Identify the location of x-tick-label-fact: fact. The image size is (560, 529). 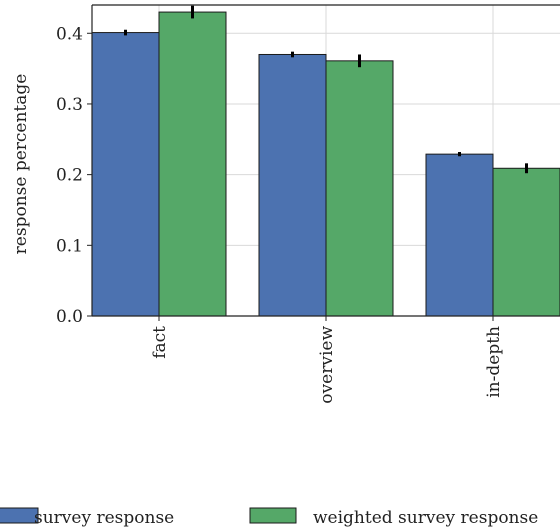
(160, 342).